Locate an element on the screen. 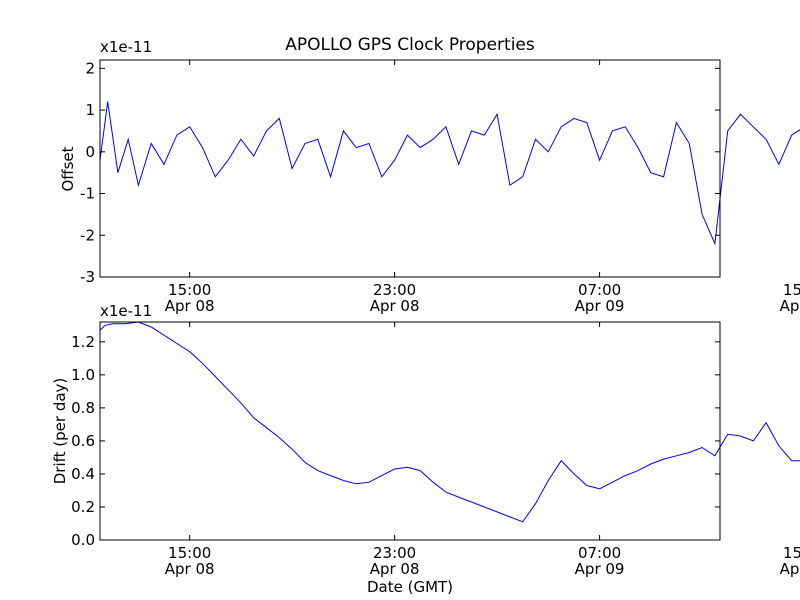 The height and width of the screenshot is (600, 800). top-ytick-label: 2 is located at coordinates (90, 68).